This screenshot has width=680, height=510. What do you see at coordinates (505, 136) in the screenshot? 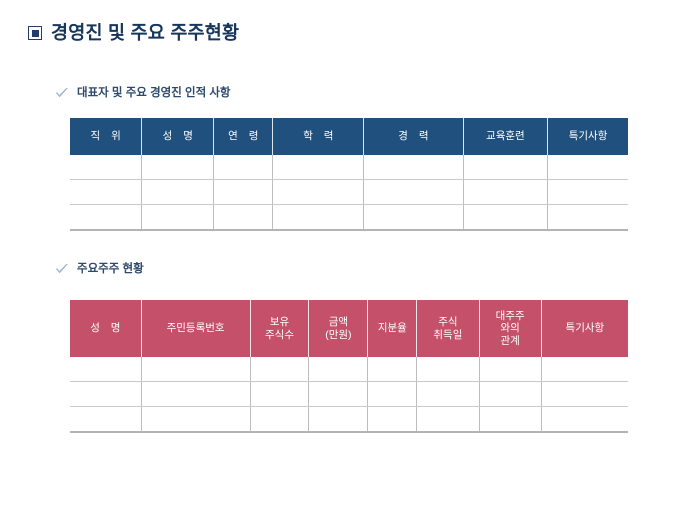
I see `column-header: 교육훈련` at bounding box center [505, 136].